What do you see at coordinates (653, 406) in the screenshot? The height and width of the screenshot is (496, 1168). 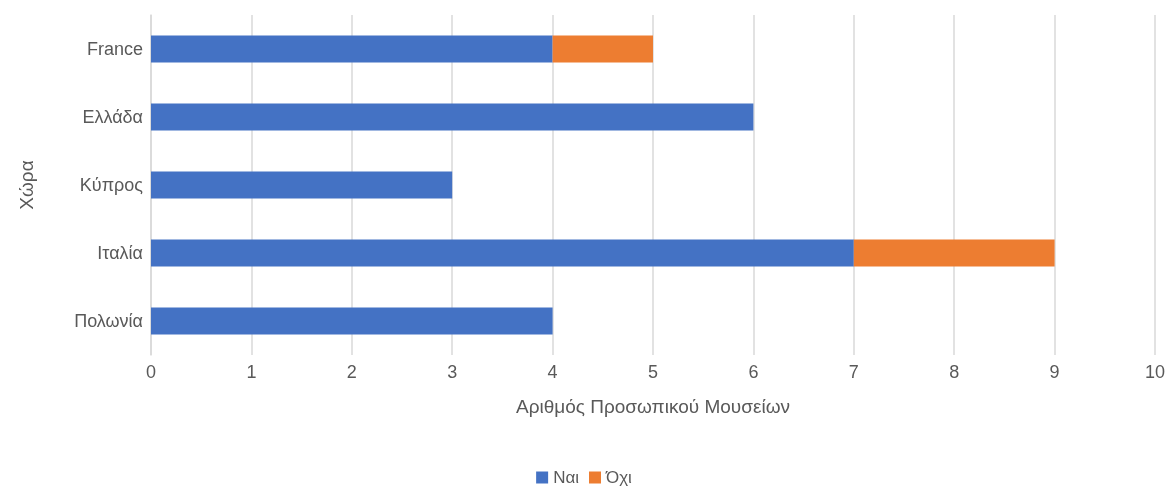 I see `x-axis-title: Αριθμός Προσωπικού Μουσείων` at bounding box center [653, 406].